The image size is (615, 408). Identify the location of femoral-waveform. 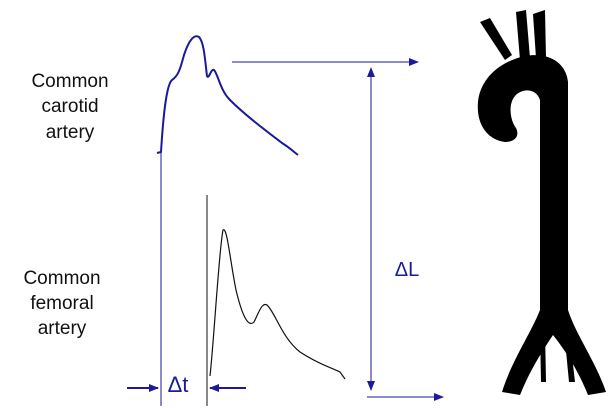
(277, 304).